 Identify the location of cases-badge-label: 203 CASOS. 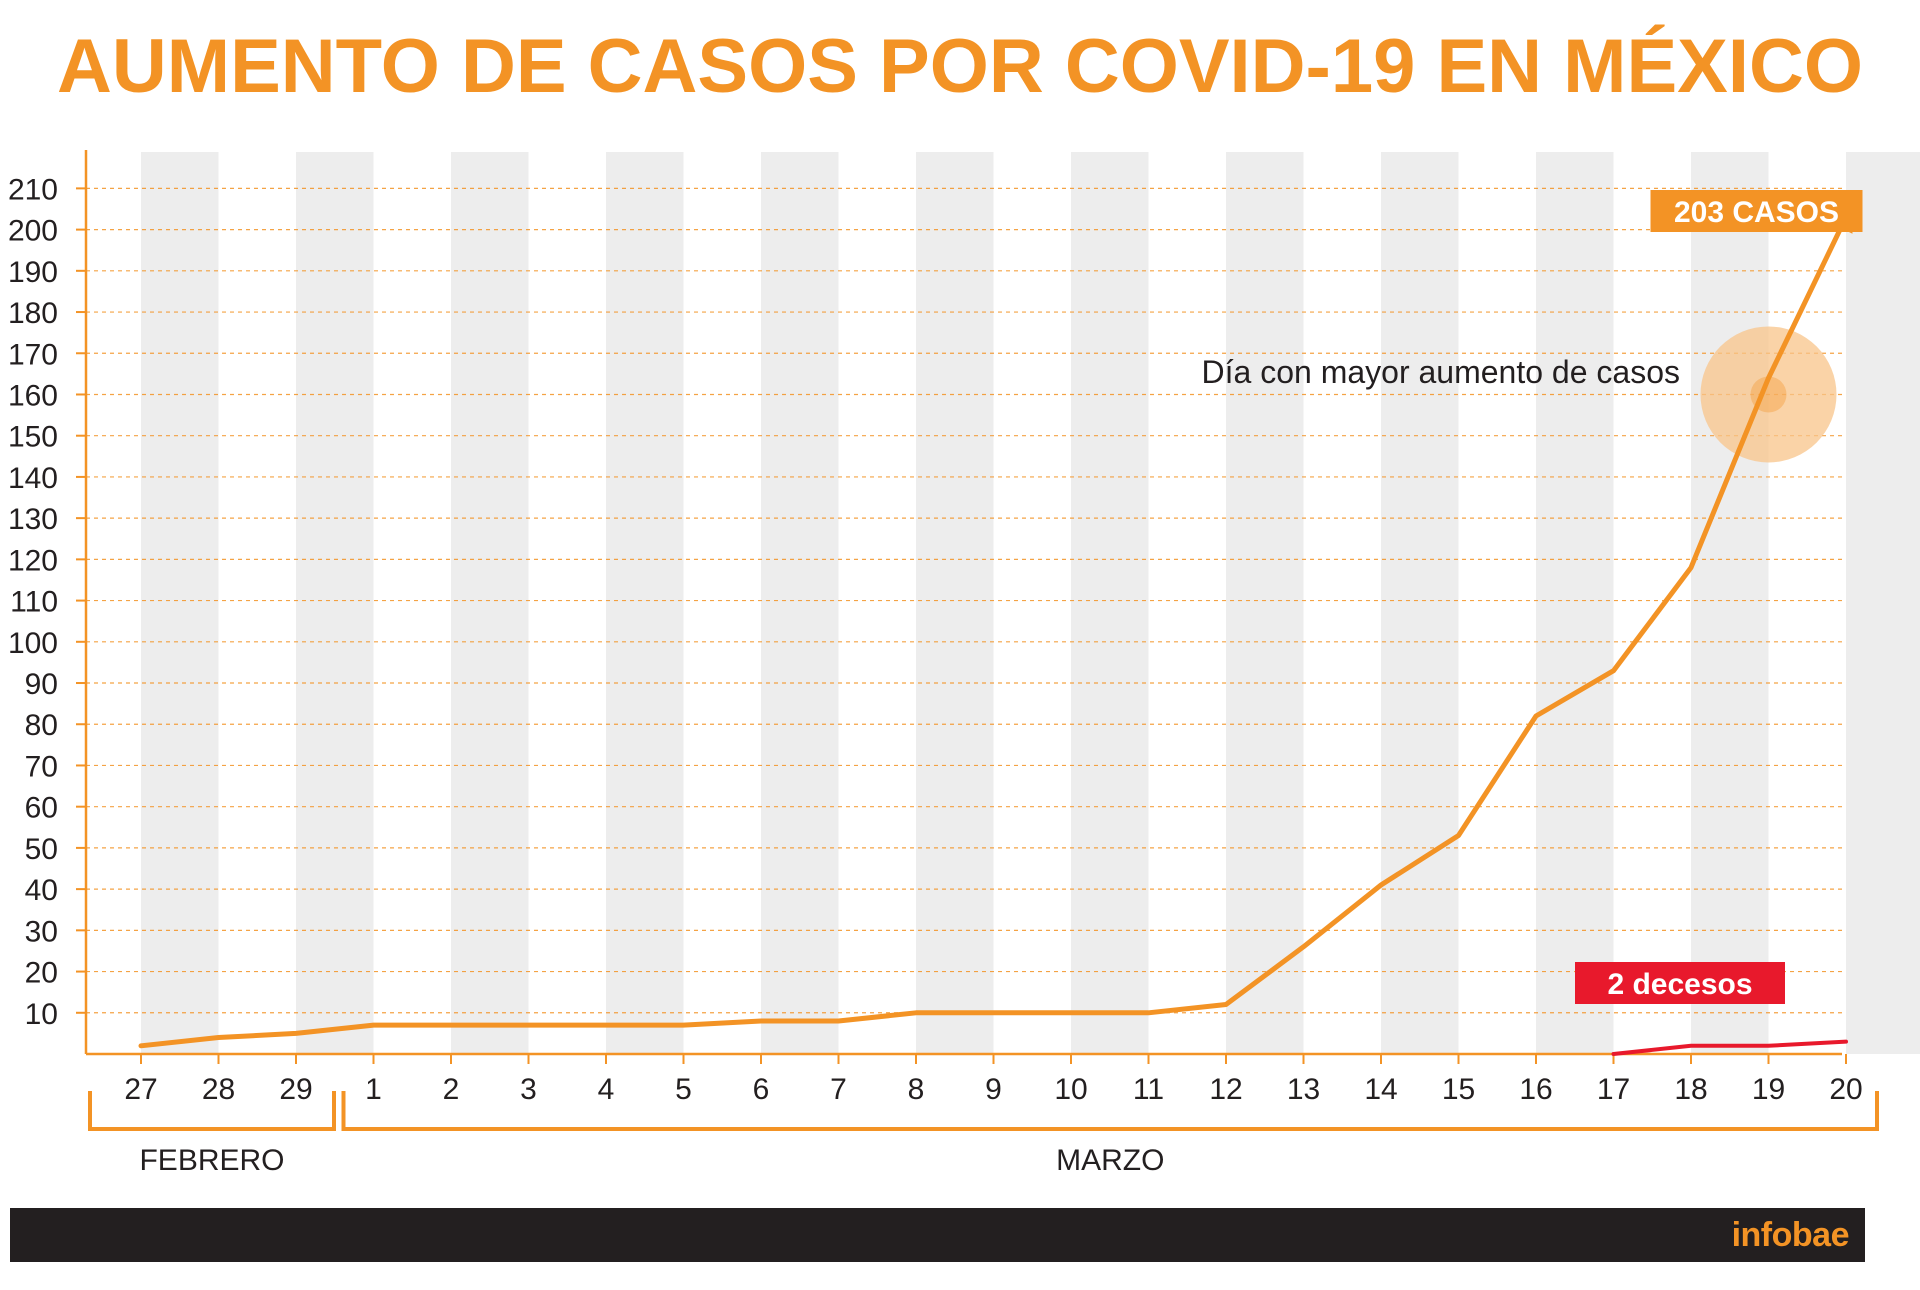
(1756, 212).